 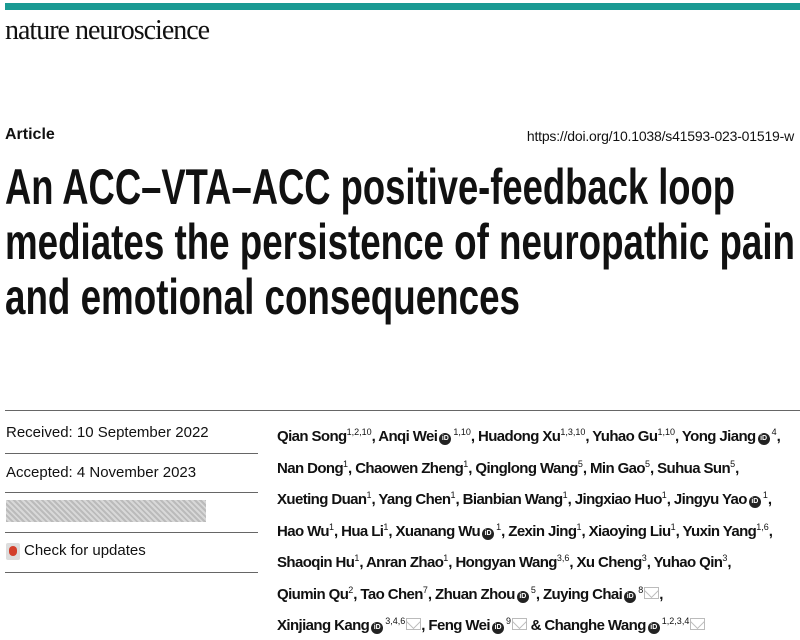 I want to click on author-name: Xu Cheng, so click(x=609, y=562).